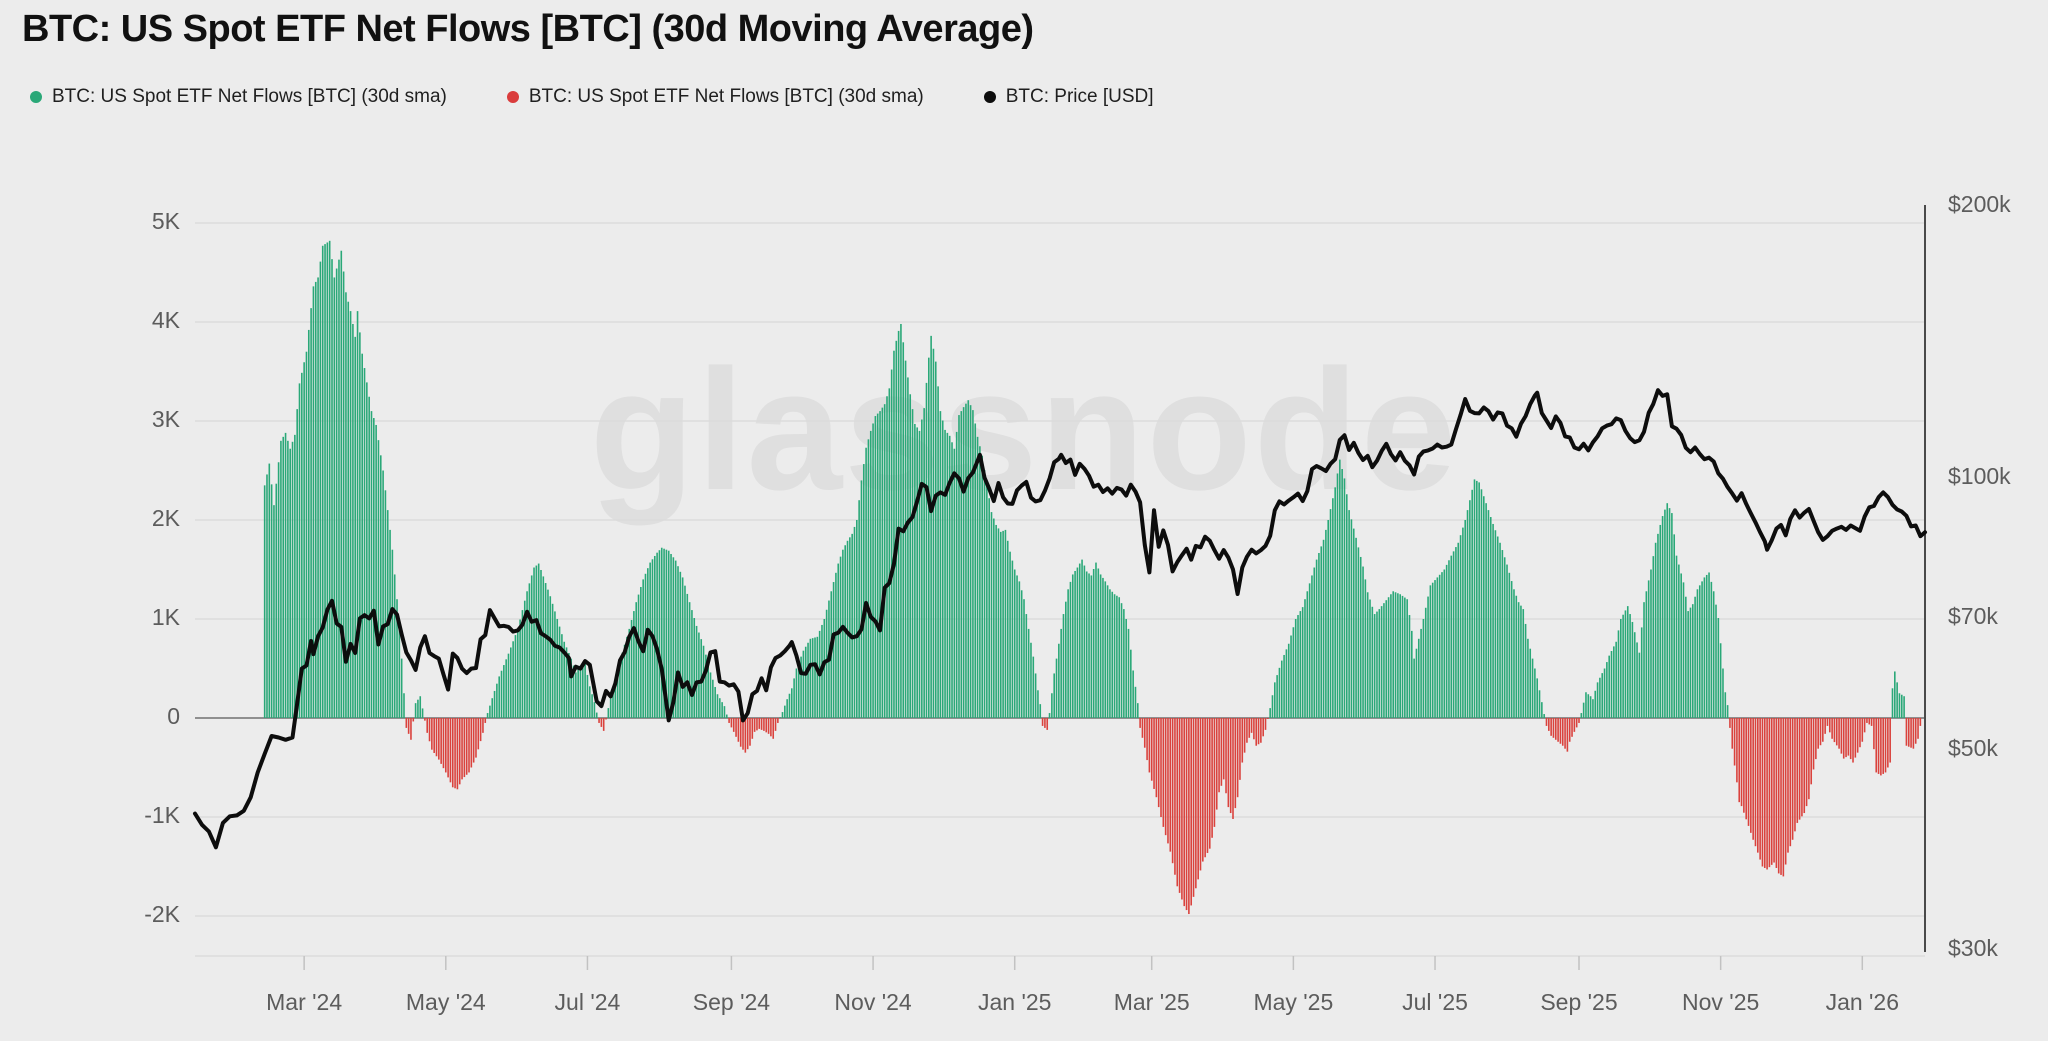  I want to click on x-axis-tick: Nov '24, so click(872, 1002).